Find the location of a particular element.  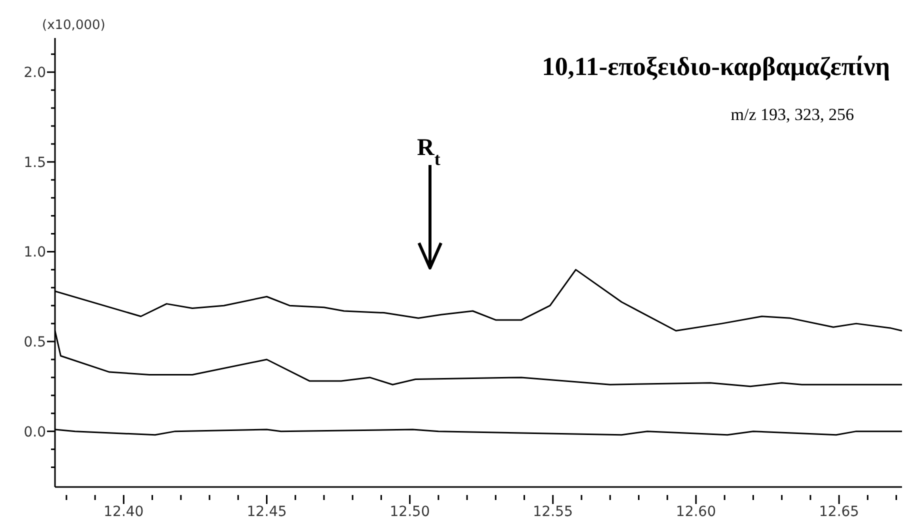

x-tick-label: 12.65 is located at coordinates (839, 510).